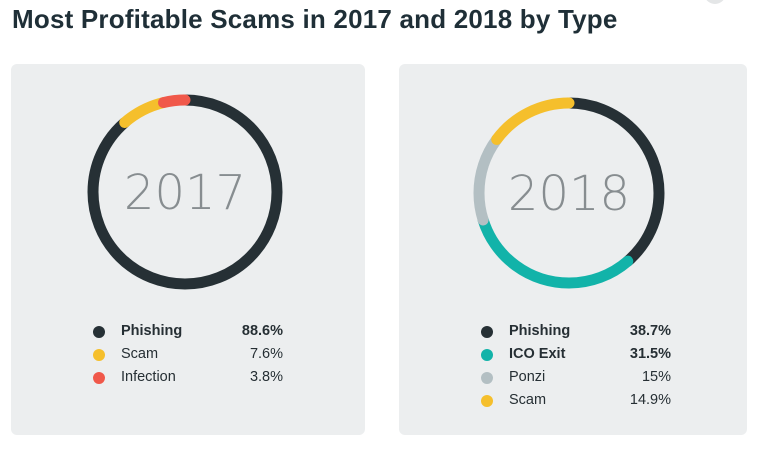 This screenshot has height=454, width=764. Describe the element at coordinates (266, 354) in the screenshot. I see `legend-value: 7.6%` at that location.